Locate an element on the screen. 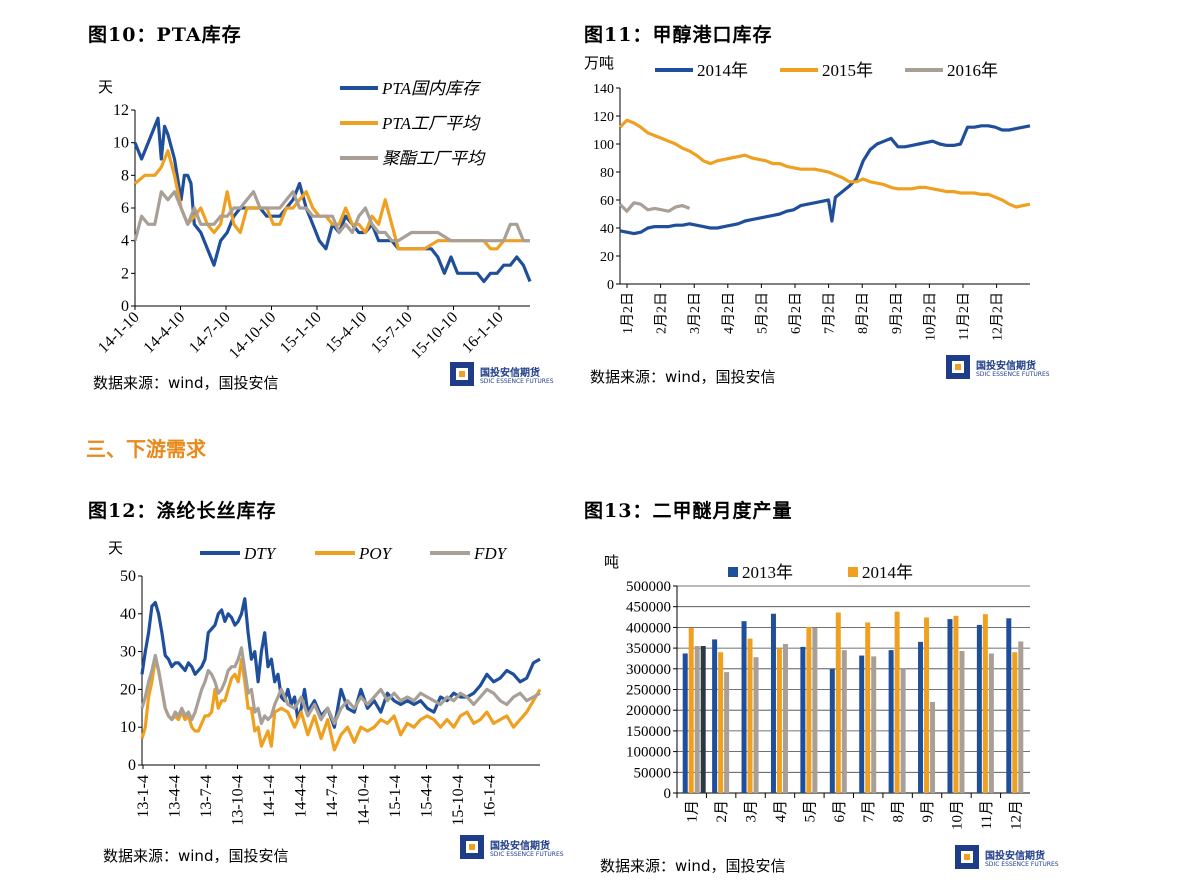 Image resolution: width=1191 pixels, height=886 pixels. methanol-x-tick-label: 5月2日 is located at coordinates (762, 313).